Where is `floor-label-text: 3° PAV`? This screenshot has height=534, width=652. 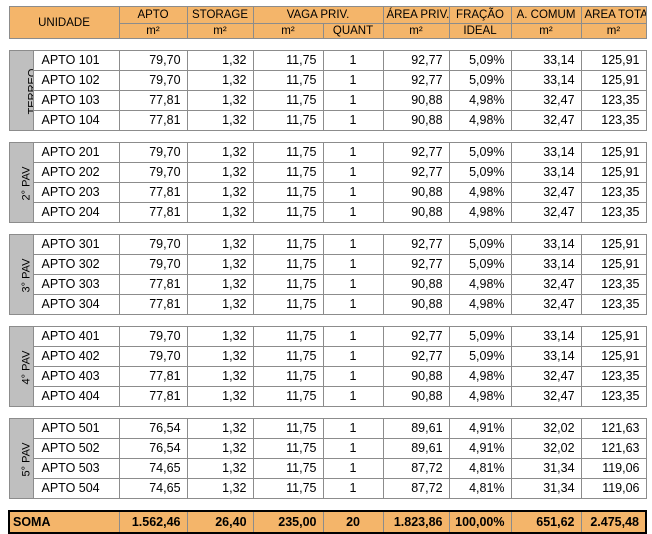 floor-label-text: 3° PAV is located at coordinates (25, 275).